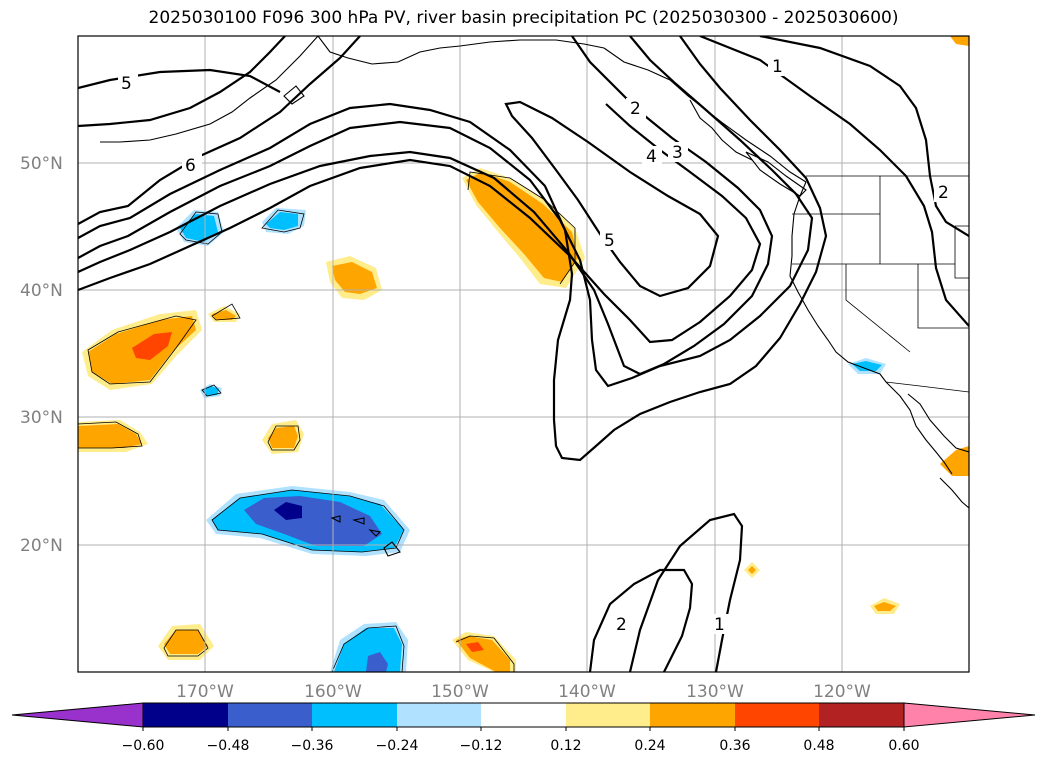  What do you see at coordinates (649, 746) in the screenshot?
I see `colorbar-tick-label: 0.24` at bounding box center [649, 746].